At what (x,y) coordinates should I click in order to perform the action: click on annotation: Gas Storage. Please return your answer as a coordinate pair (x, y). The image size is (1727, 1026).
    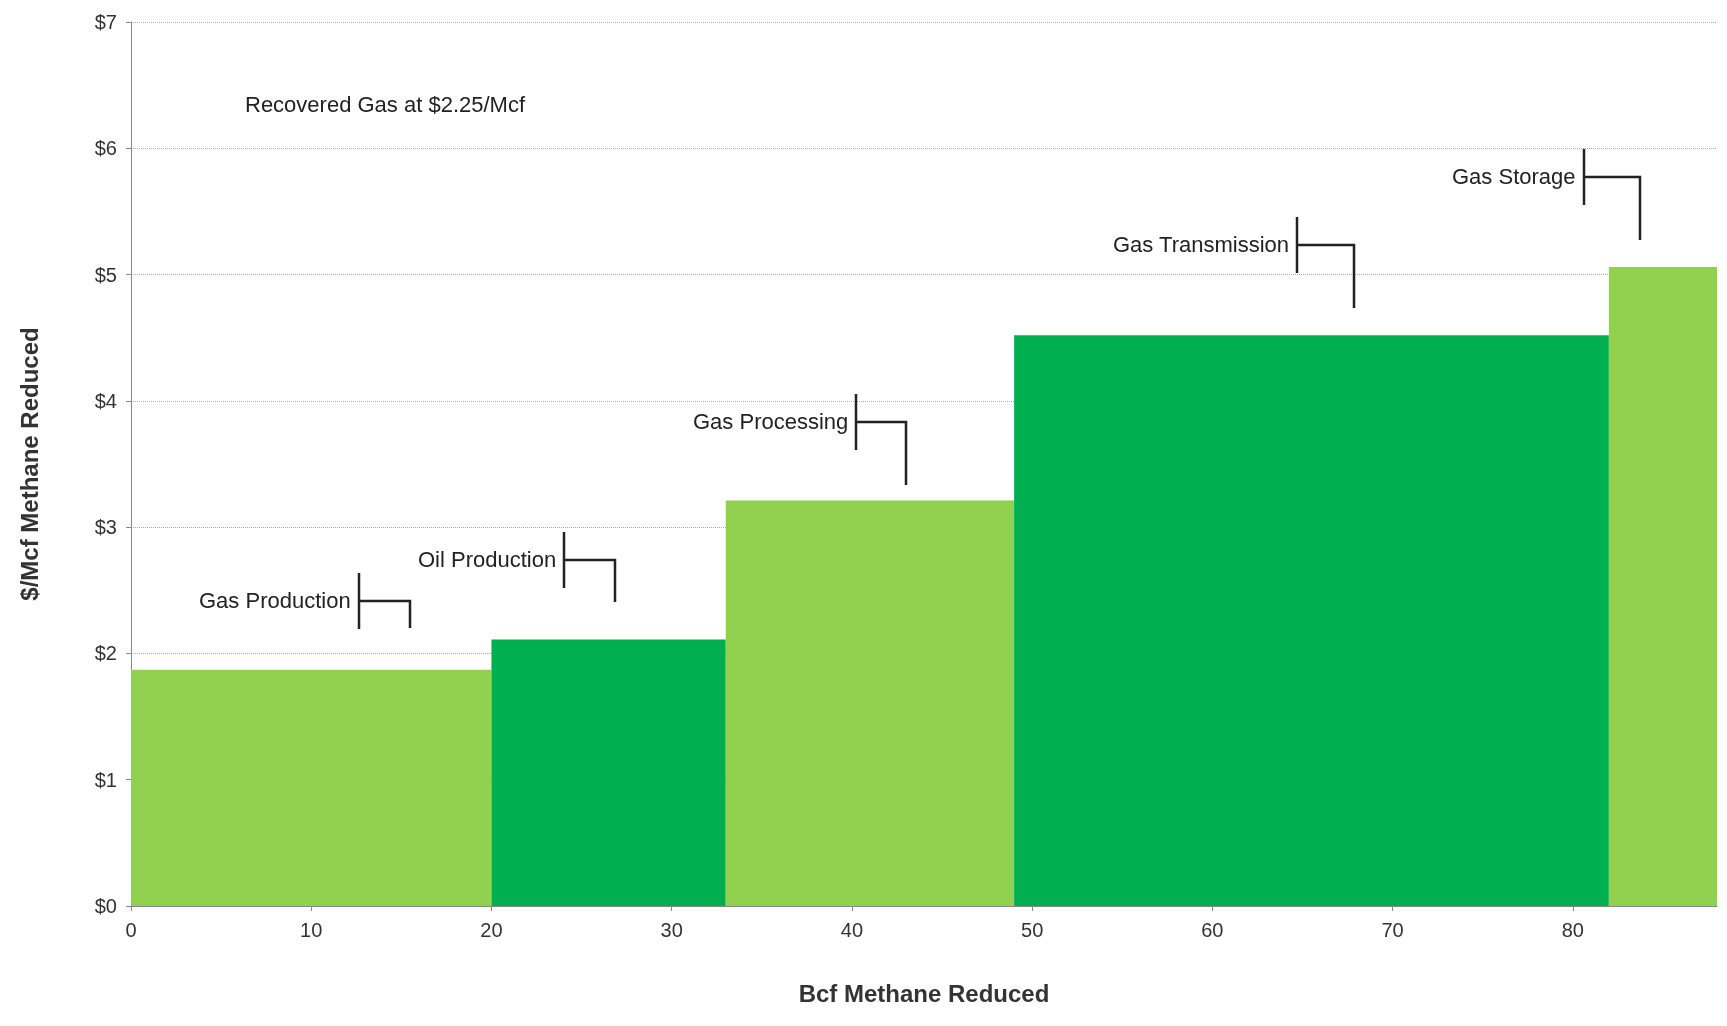
    Looking at the image, I should click on (1514, 177).